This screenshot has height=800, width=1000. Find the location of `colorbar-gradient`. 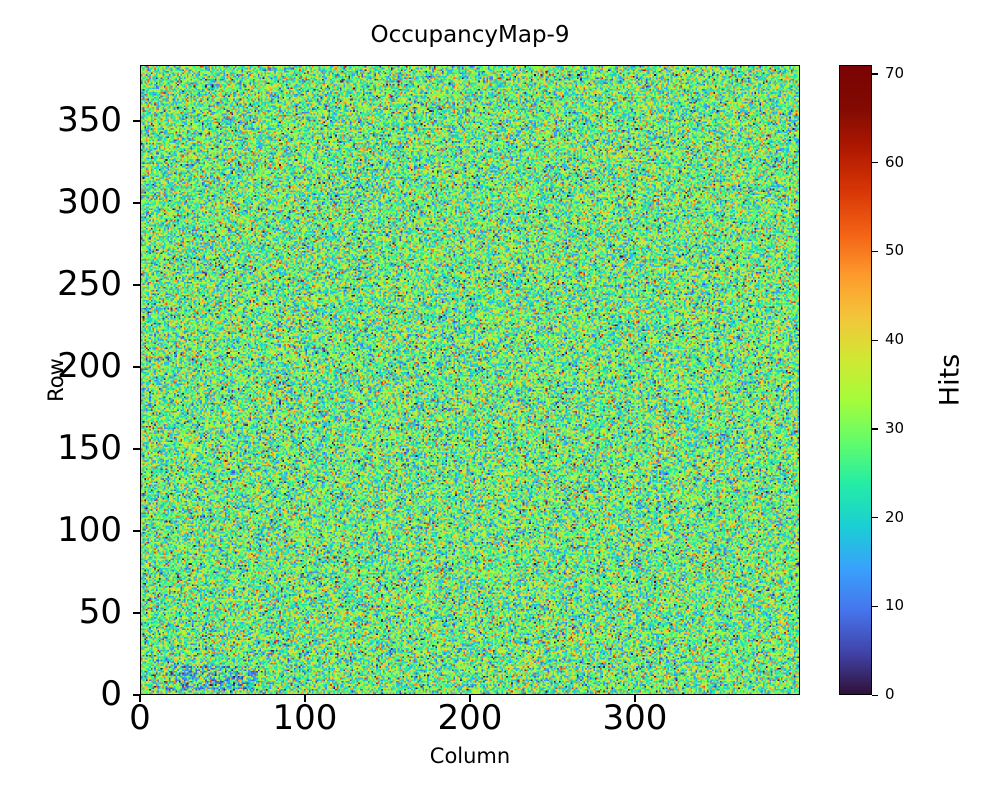

colorbar-gradient is located at coordinates (855, 380).